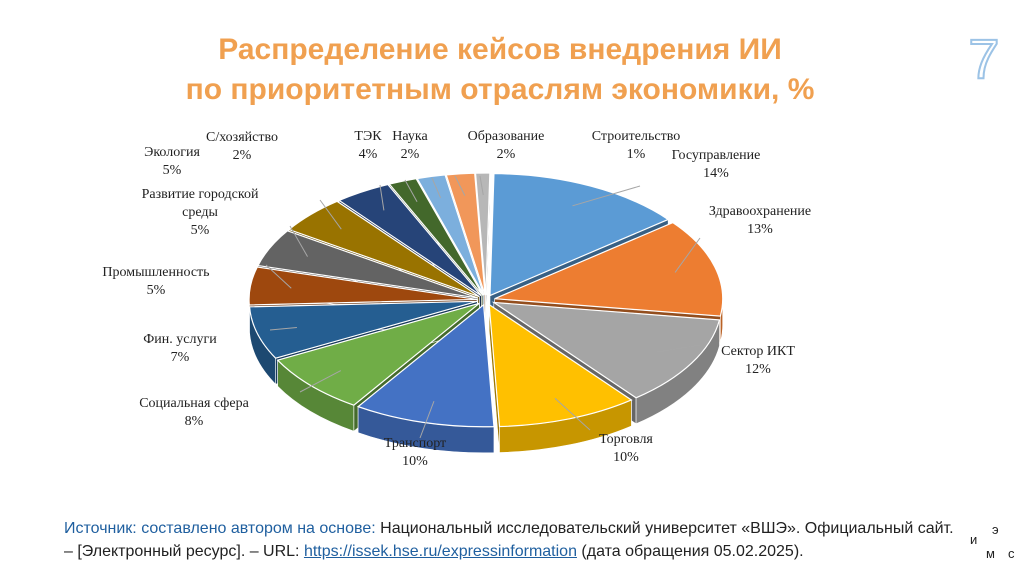 Image resolution: width=1024 pixels, height=574 pixels. I want to click on logo-letter-1: и, so click(974, 539).